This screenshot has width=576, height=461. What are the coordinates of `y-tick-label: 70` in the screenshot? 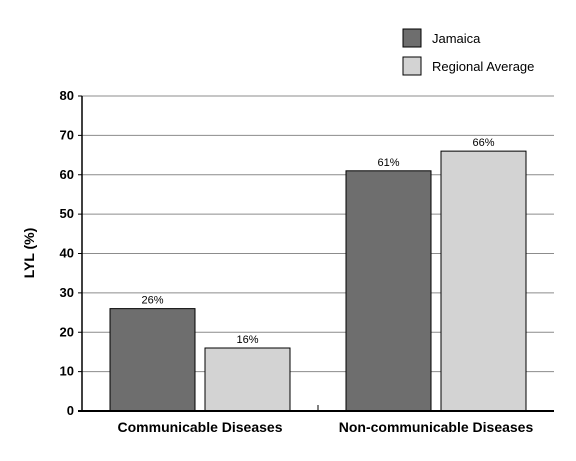 It's located at (67, 134).